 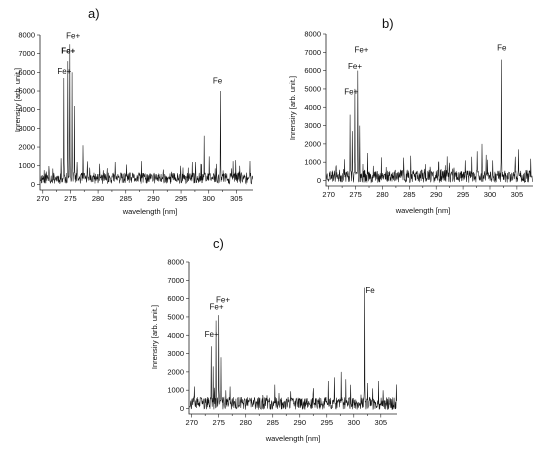 I want to click on axes-a, so click(x=146, y=113).